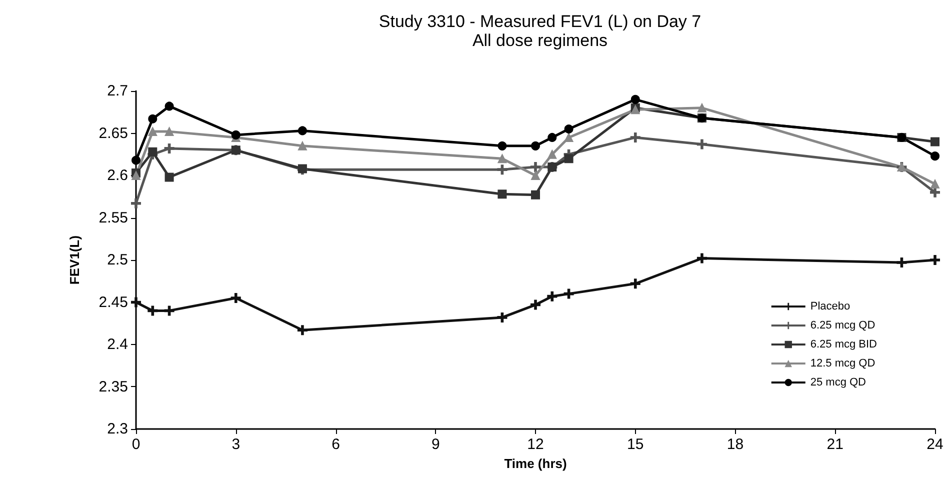  What do you see at coordinates (835, 444) in the screenshot?
I see `x-tick-label: 21` at bounding box center [835, 444].